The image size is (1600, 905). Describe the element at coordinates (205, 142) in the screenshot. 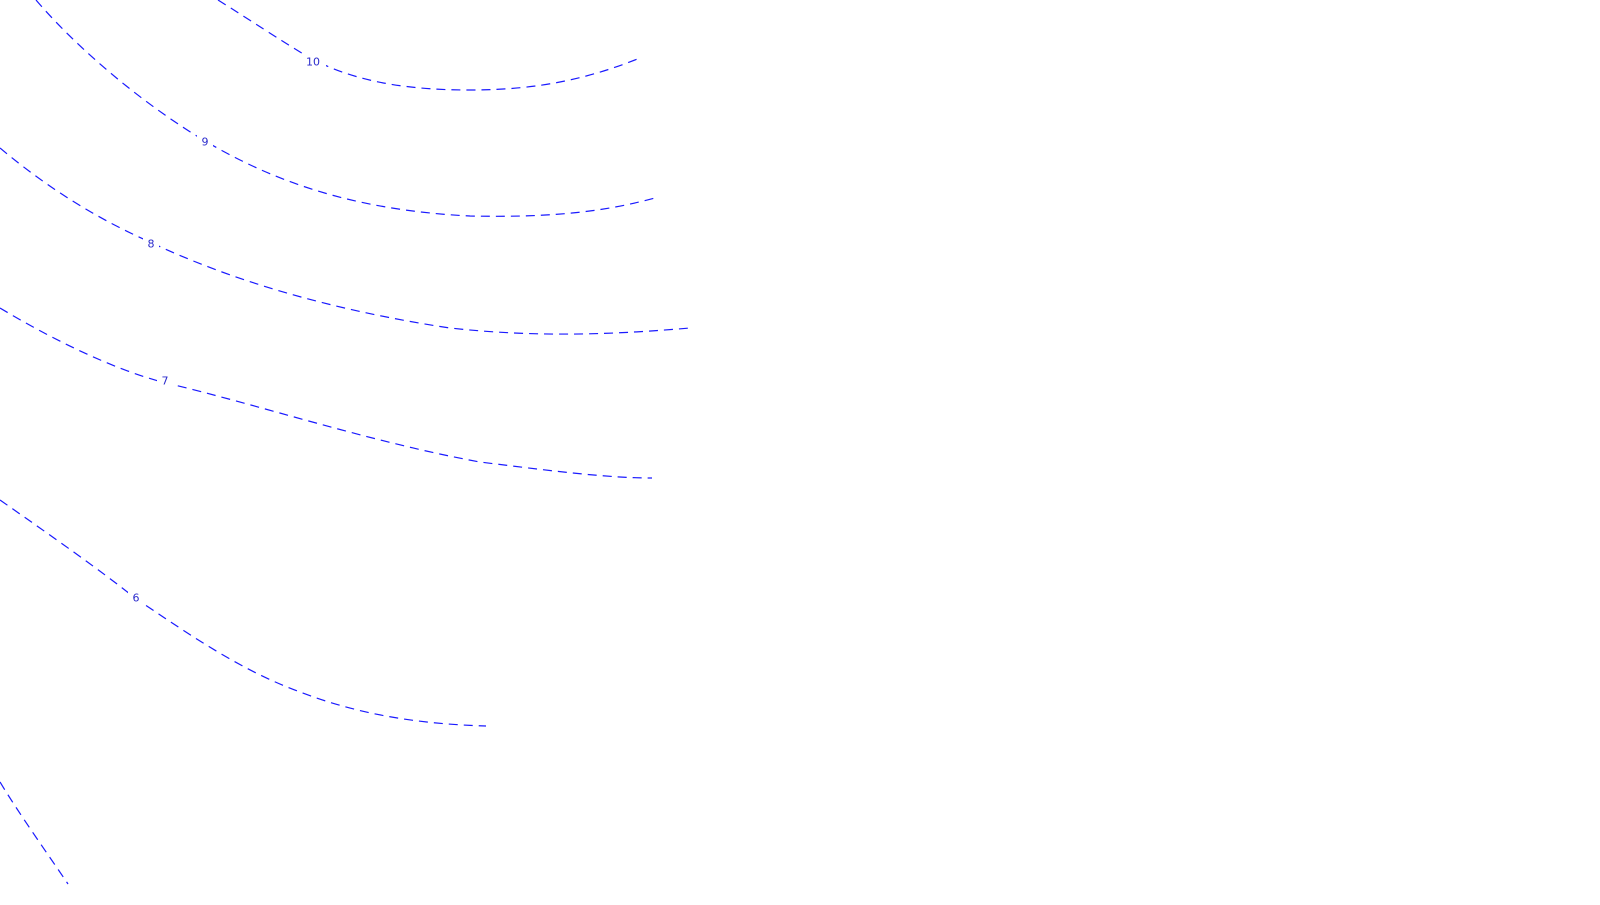

I see `contour-label-9: 9` at that location.